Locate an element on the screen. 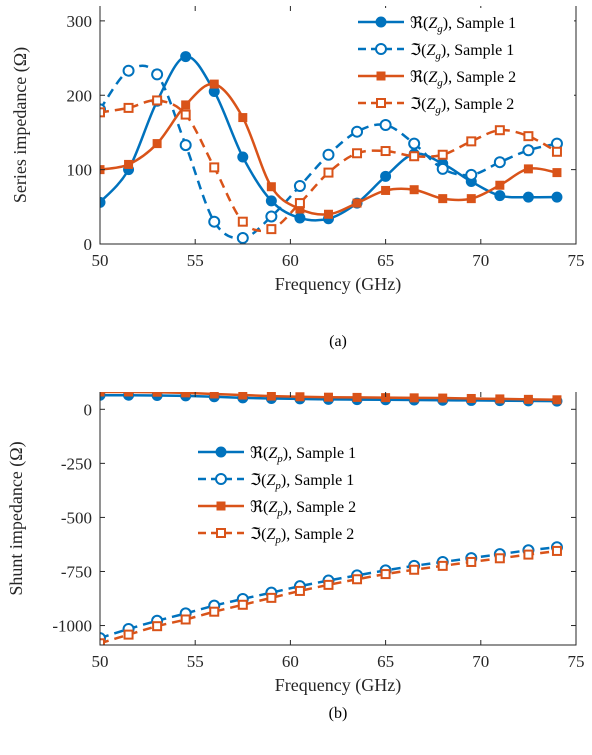 The width and height of the screenshot is (592, 755). x-tick-label: 75 is located at coordinates (576, 661).